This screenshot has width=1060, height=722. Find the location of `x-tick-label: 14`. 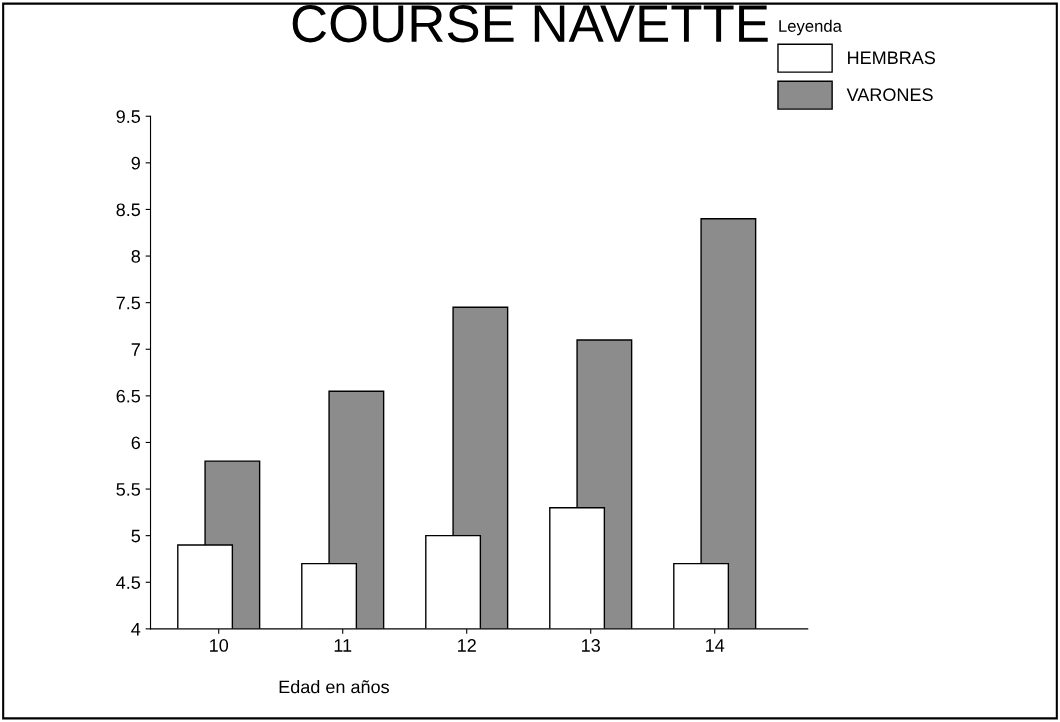

x-tick-label: 14 is located at coordinates (715, 645).